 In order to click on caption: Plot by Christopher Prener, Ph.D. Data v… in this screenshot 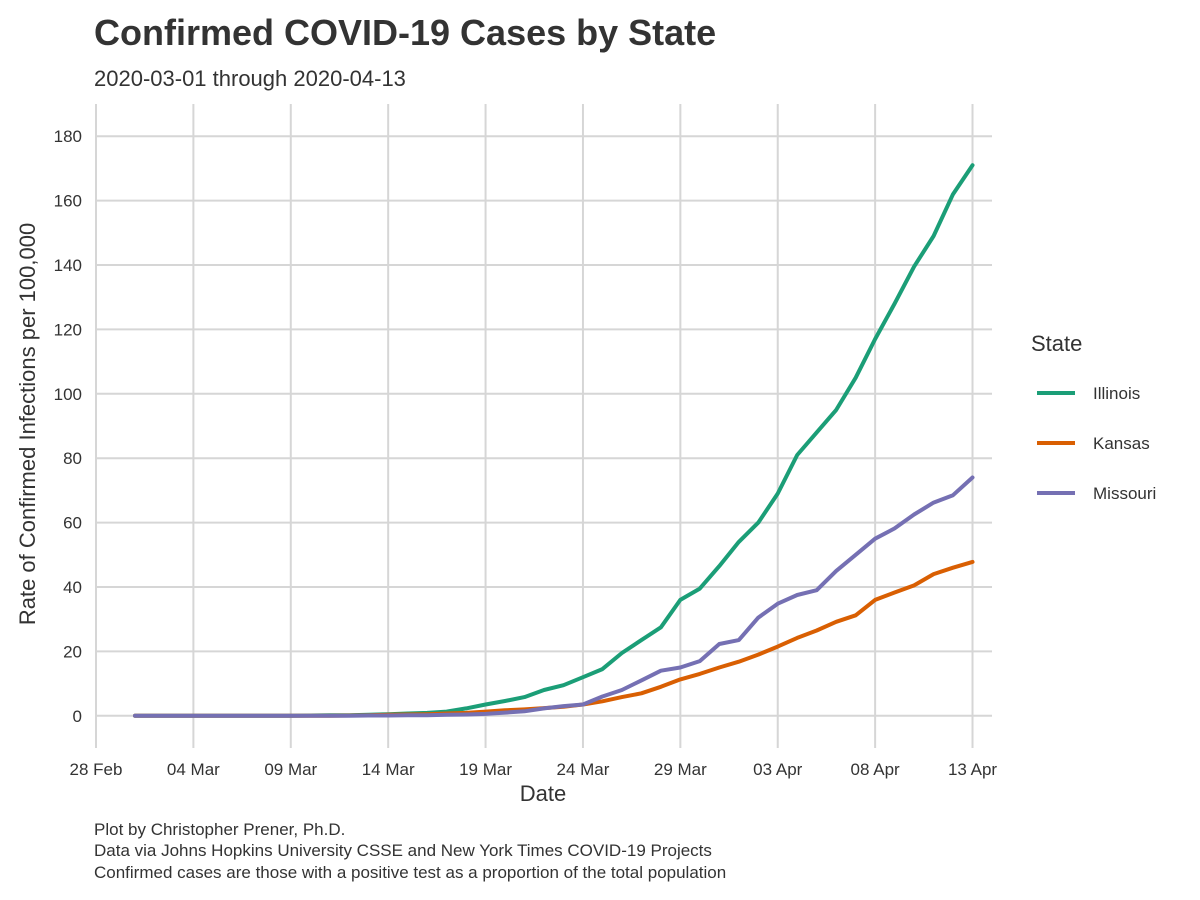, I will do `click(410, 851)`.